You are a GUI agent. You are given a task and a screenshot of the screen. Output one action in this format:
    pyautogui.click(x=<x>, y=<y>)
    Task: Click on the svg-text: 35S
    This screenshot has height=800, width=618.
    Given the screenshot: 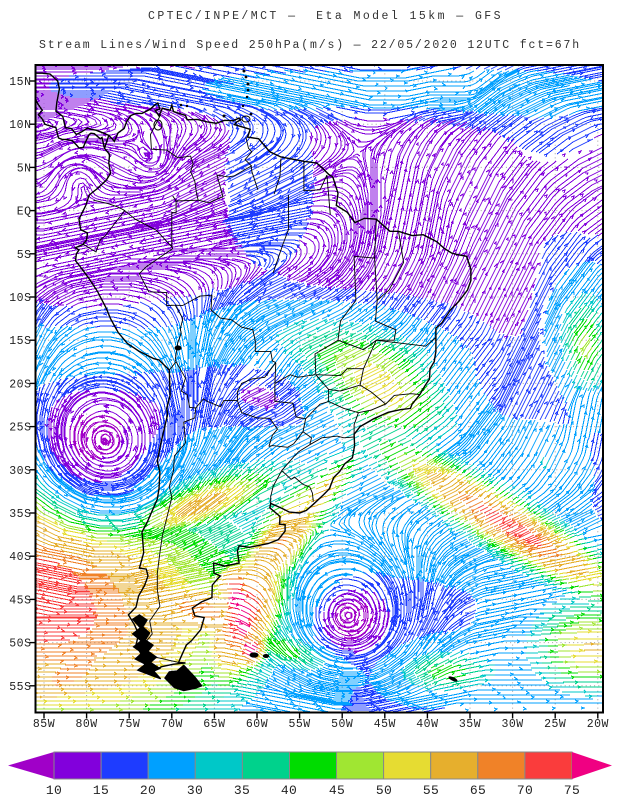 What is the action you would take?
    pyautogui.click(x=20, y=514)
    